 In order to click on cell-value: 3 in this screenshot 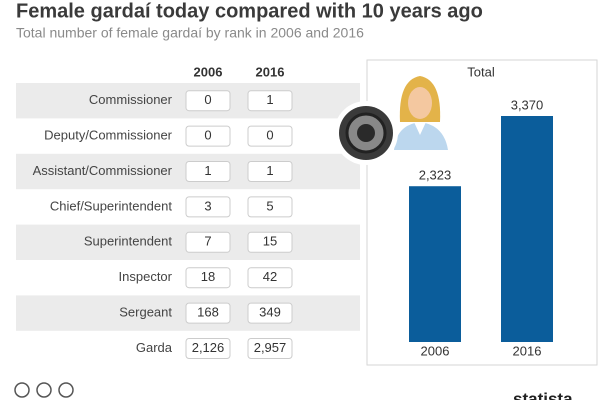, I will do `click(207, 205)`.